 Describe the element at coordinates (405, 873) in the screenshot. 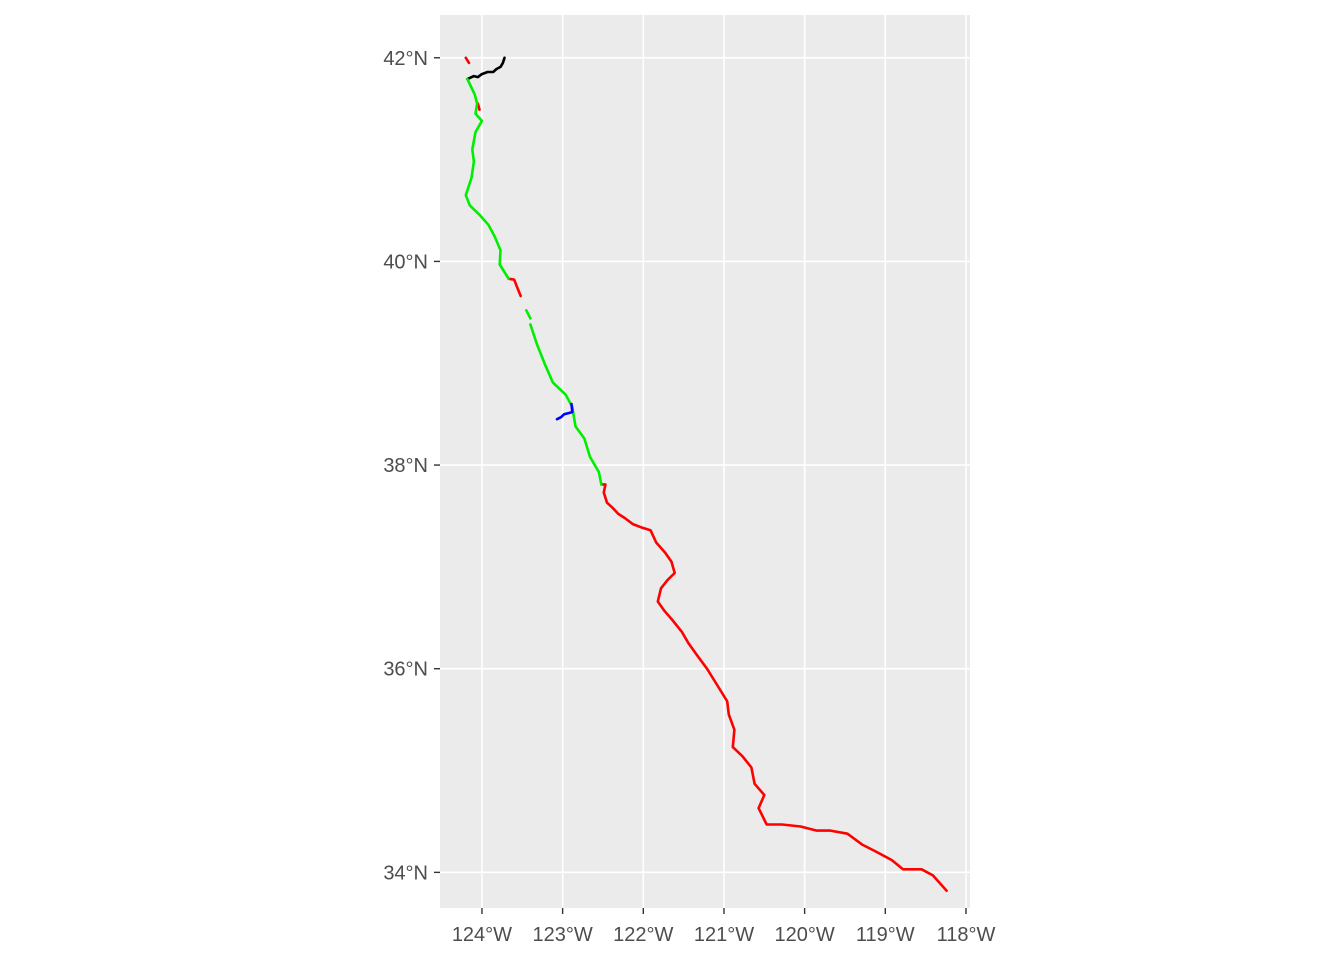

I see `y-tick-label: 34°N` at that location.